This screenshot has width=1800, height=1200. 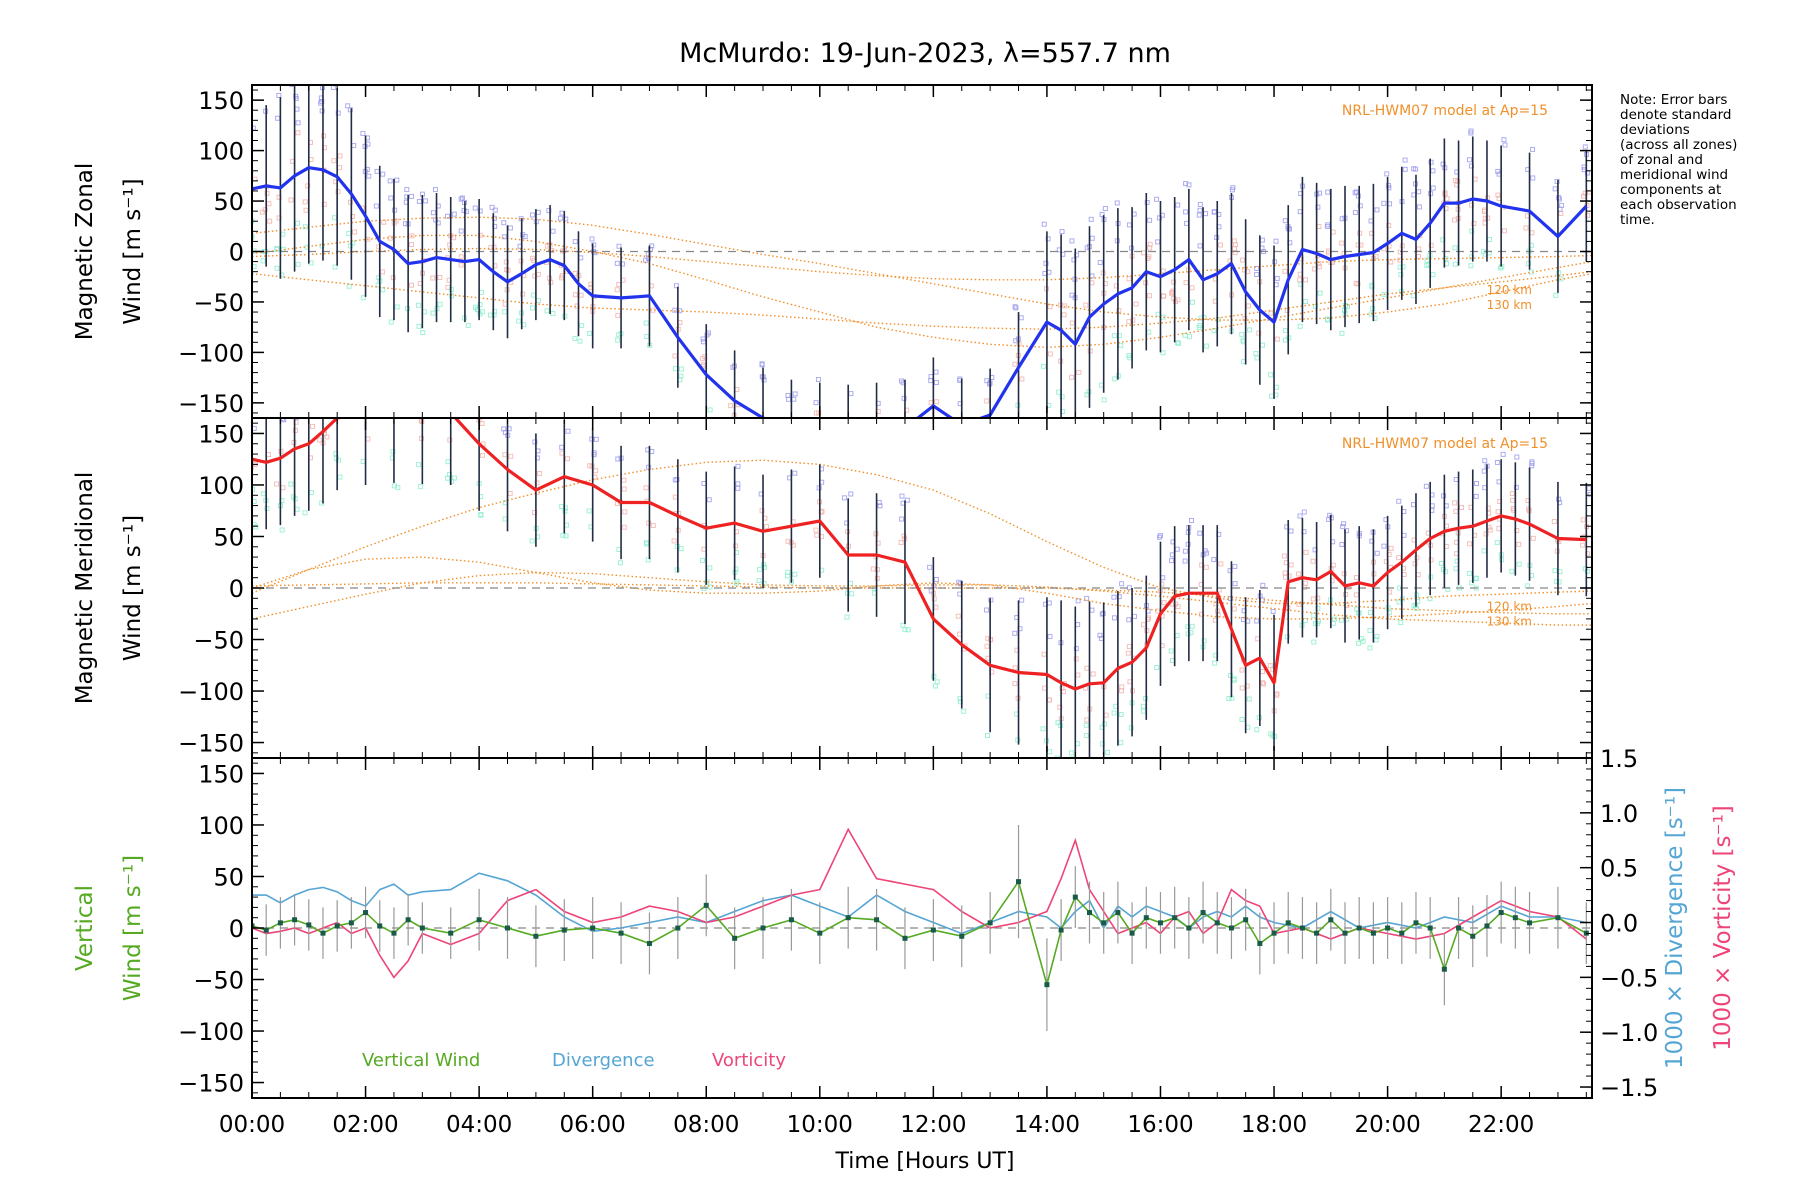 What do you see at coordinates (228, 877) in the screenshot?
I see `y-tick-label: 50` at bounding box center [228, 877].